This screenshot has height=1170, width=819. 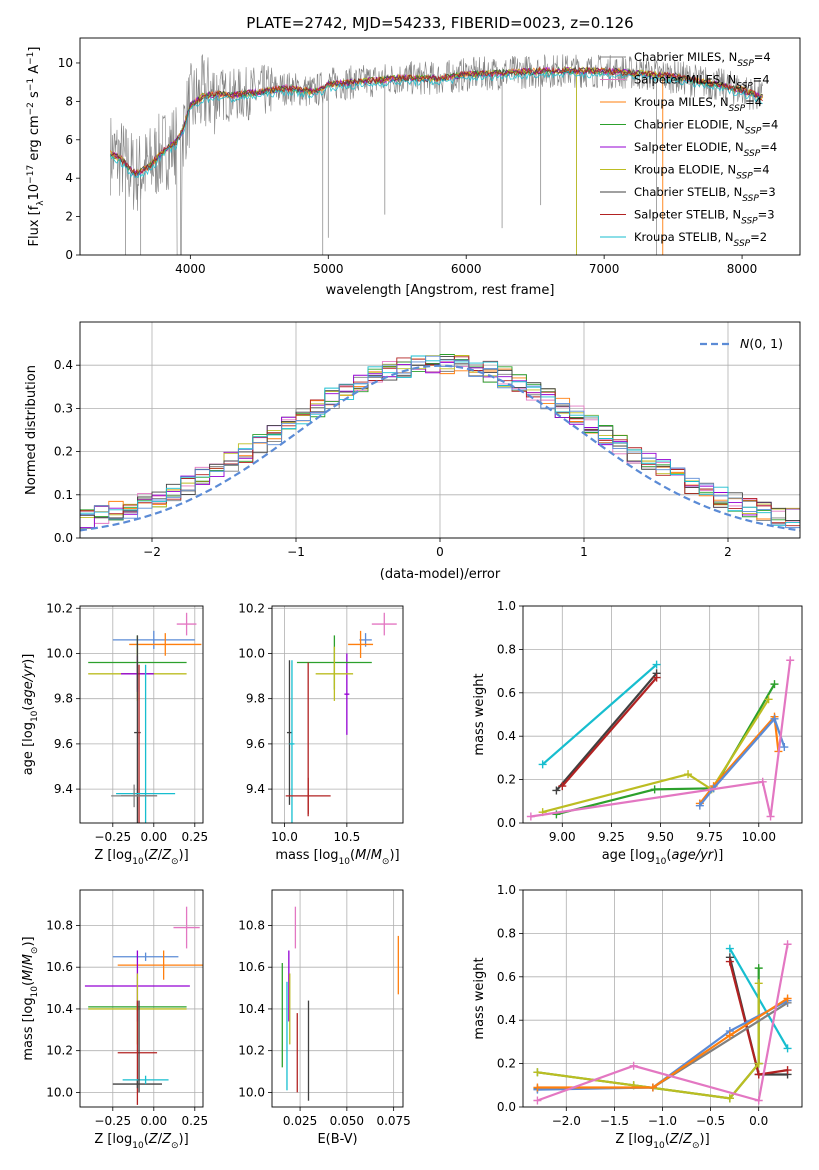 What do you see at coordinates (65, 63) in the screenshot?
I see `y-tick-label: 10` at bounding box center [65, 63].